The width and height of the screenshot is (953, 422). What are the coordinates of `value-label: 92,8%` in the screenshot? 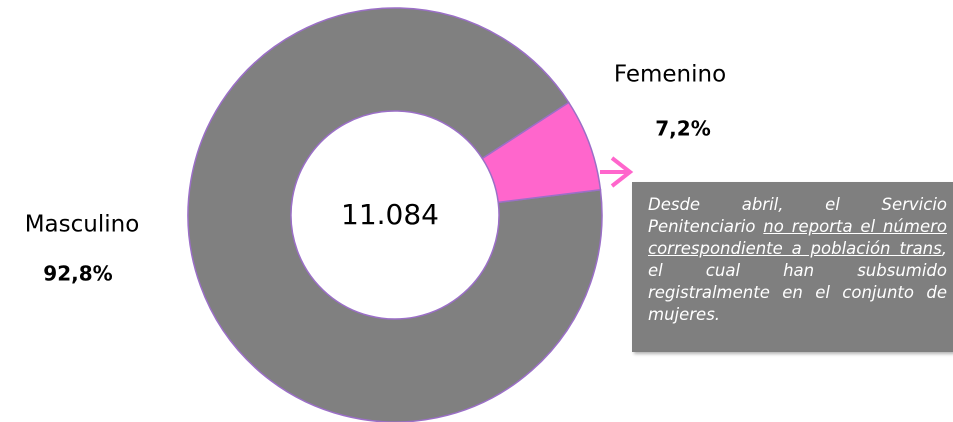 It's located at (77, 274).